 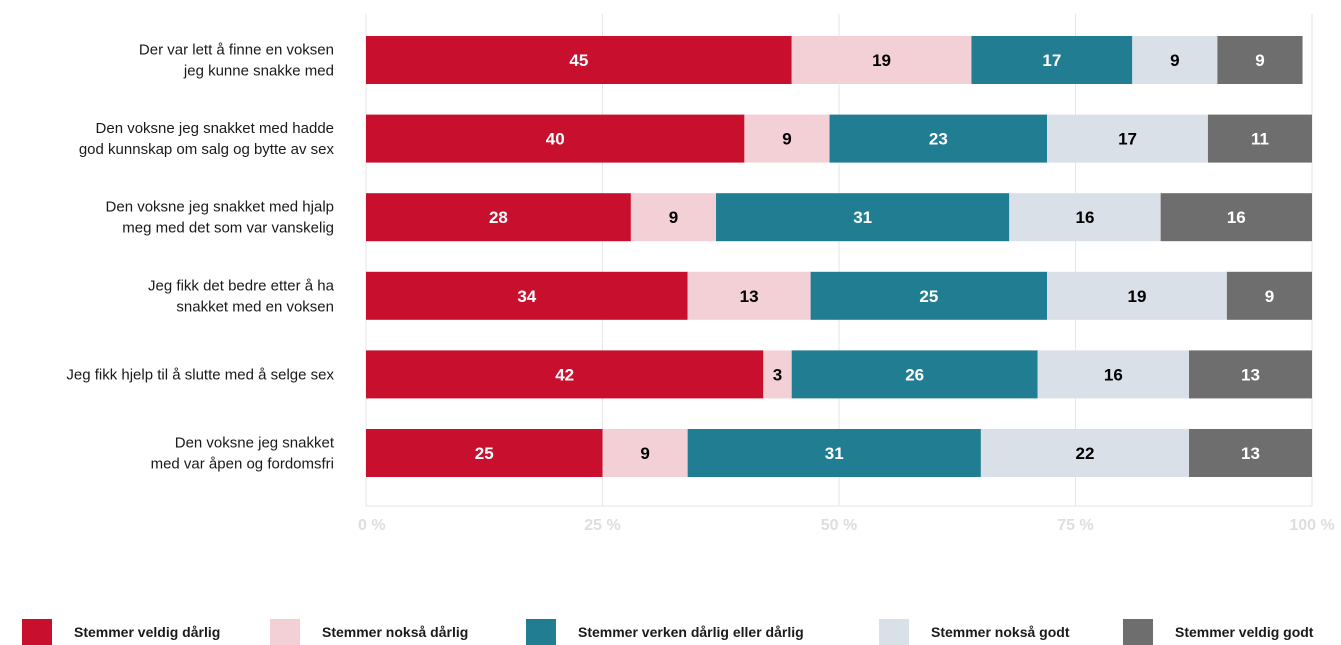 I want to click on legend-label: Stemmer nokså dårlig, so click(x=395, y=632).